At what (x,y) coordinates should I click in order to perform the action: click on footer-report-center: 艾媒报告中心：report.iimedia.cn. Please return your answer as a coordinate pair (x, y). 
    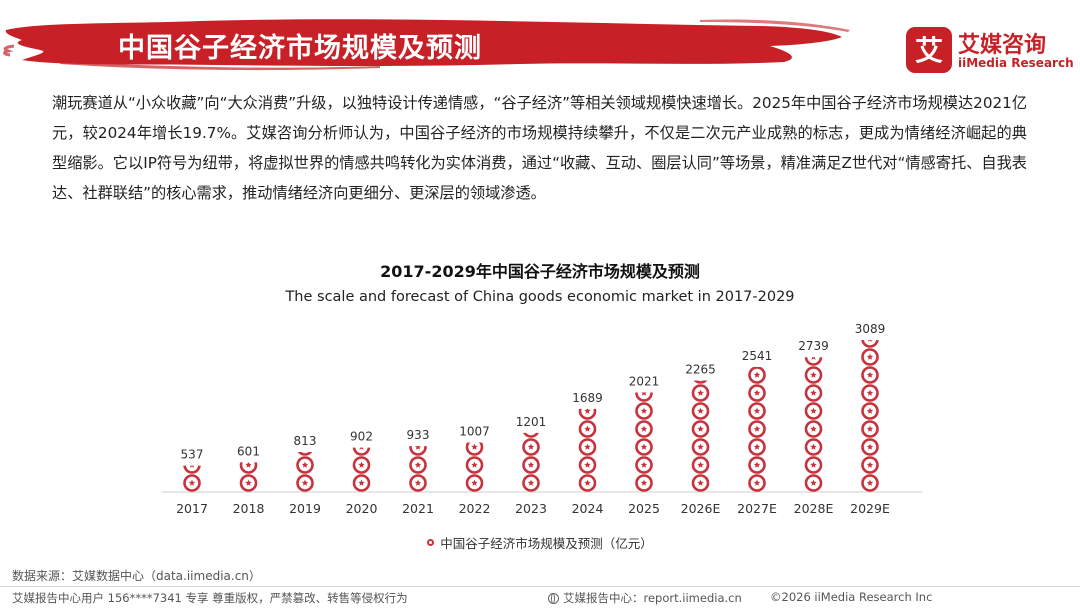
    Looking at the image, I should click on (645, 598).